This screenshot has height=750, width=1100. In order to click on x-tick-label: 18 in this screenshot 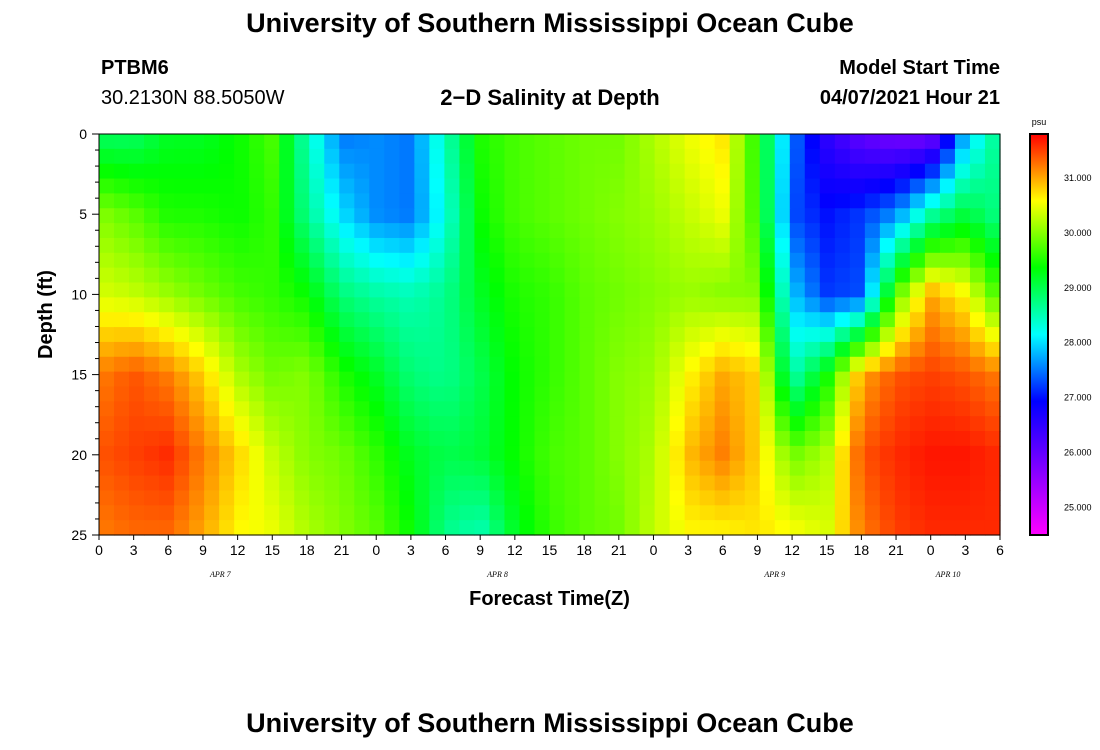, I will do `click(862, 550)`.